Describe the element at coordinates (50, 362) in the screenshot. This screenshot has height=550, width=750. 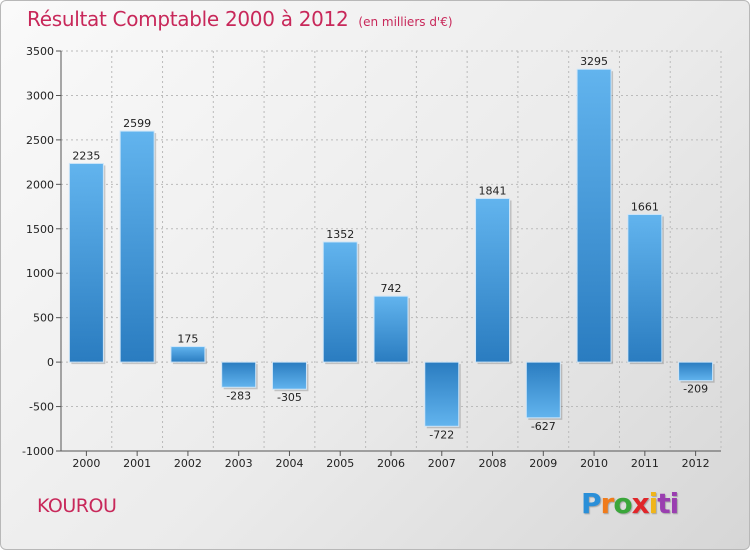
I see `y-tick-label: 0` at that location.